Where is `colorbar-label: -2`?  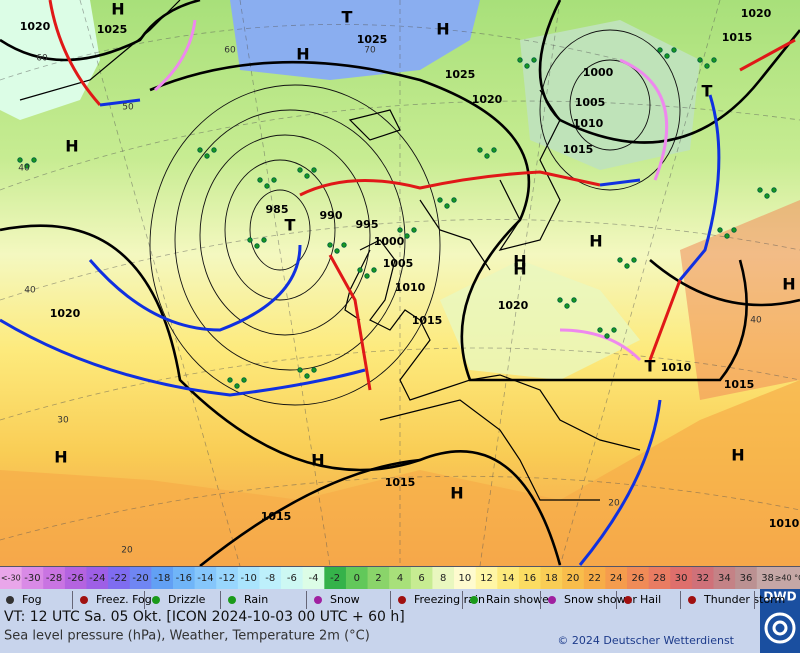
colorbar-label: -2 is located at coordinates (335, 578).